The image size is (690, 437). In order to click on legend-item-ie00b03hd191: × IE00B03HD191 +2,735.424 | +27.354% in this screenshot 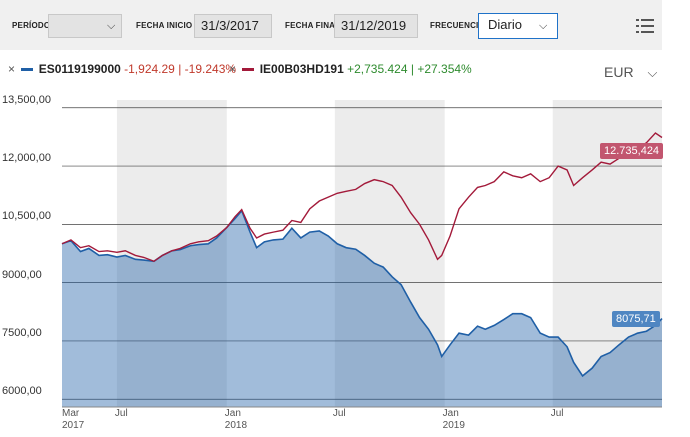, I will do `click(350, 69)`.